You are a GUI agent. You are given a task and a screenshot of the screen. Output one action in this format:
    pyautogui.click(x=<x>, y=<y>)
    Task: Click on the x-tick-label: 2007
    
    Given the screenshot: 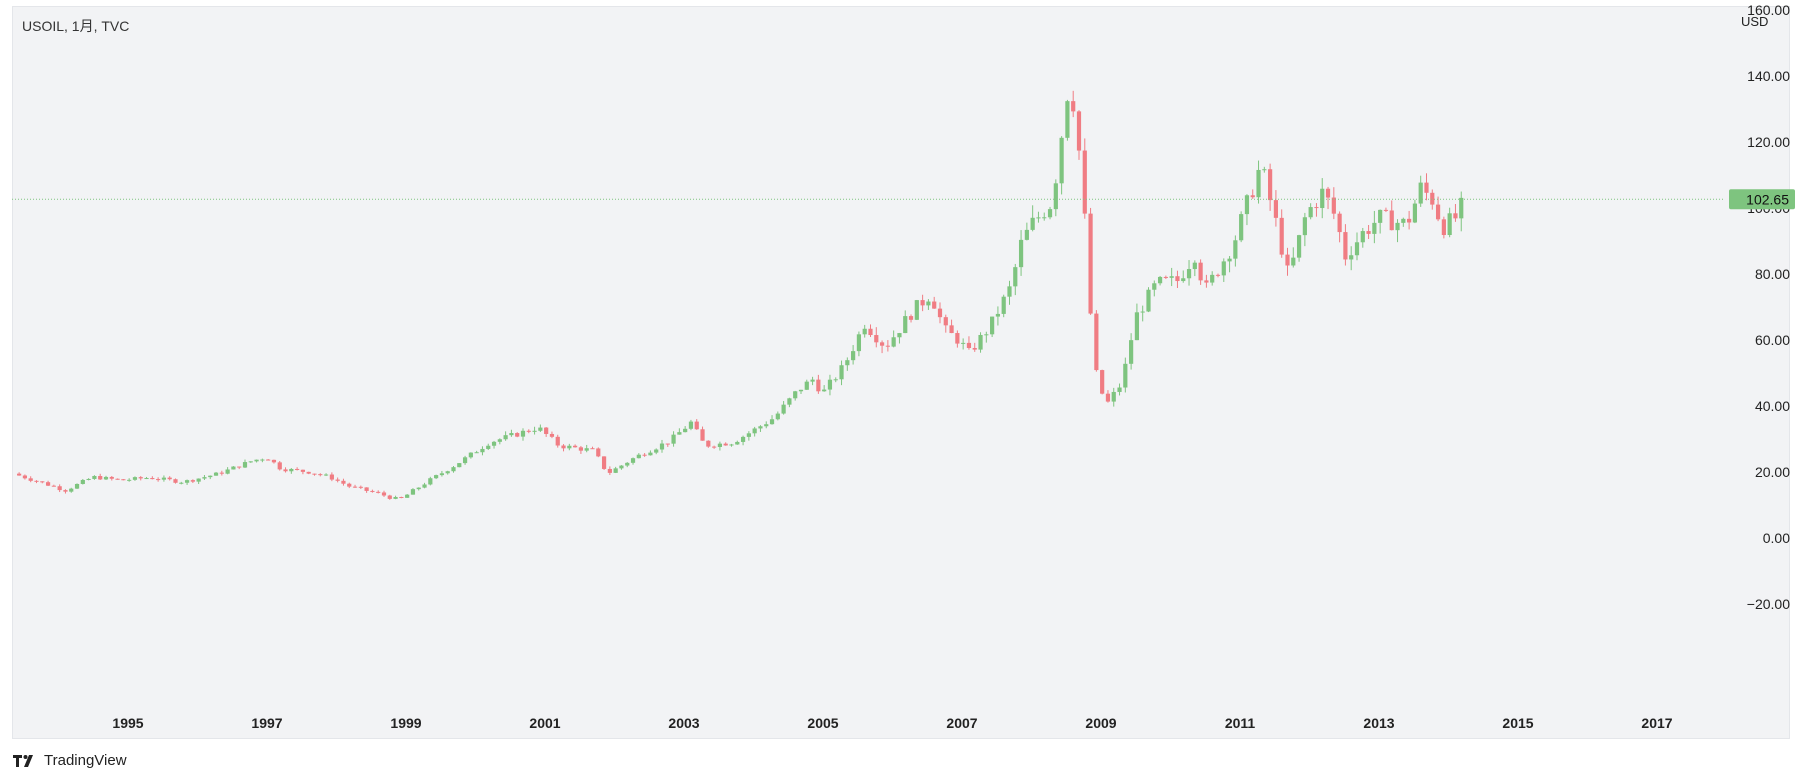 What is the action you would take?
    pyautogui.click(x=961, y=723)
    